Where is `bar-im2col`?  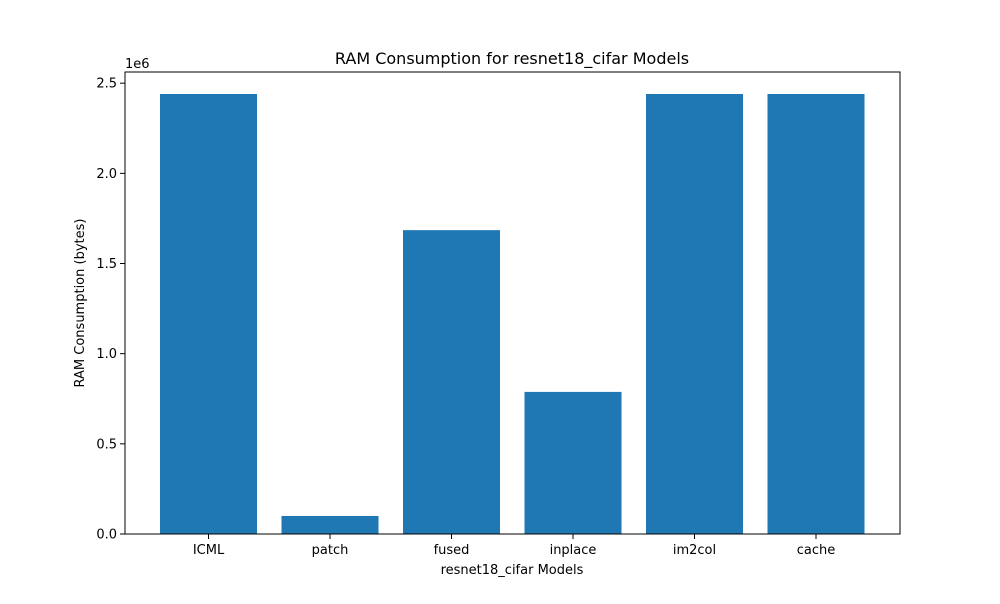 bar-im2col is located at coordinates (694, 314).